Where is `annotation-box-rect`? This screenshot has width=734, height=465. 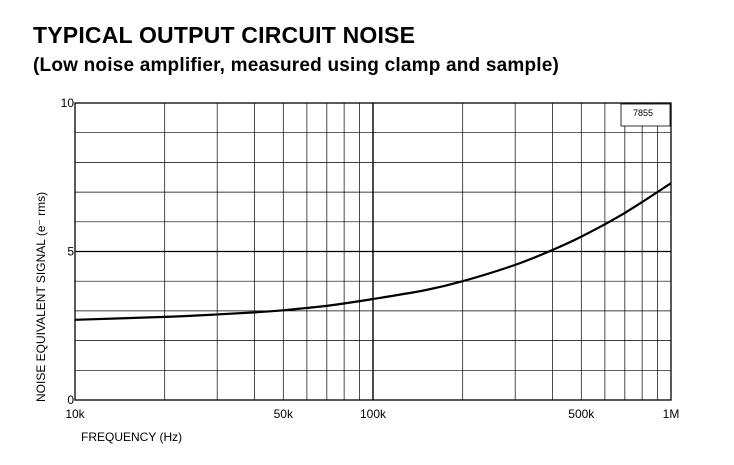 annotation-box-rect is located at coordinates (645, 115).